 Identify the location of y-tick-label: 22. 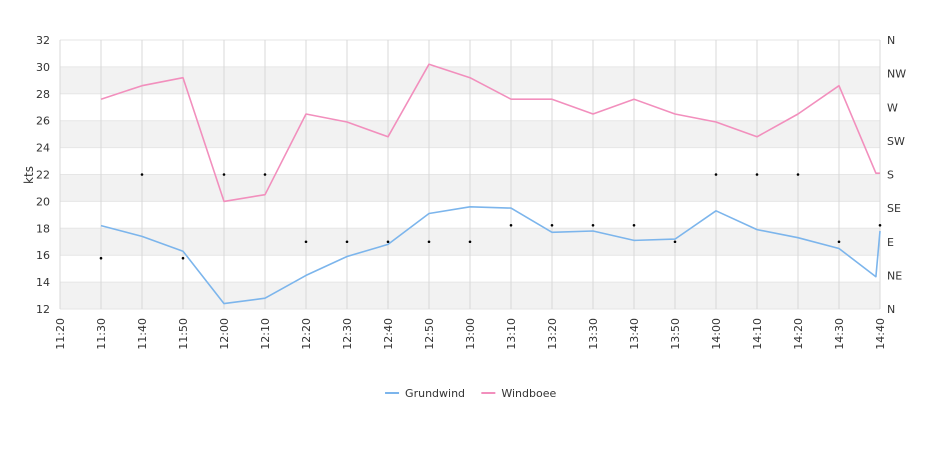
(43, 175).